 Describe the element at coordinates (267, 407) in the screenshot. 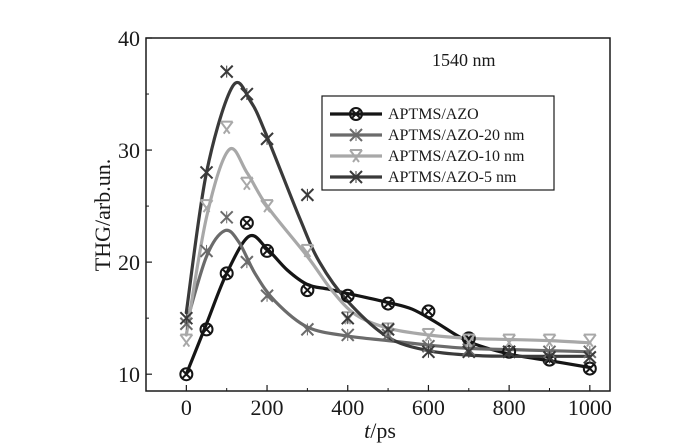

I see `x-tick-label: 200` at that location.